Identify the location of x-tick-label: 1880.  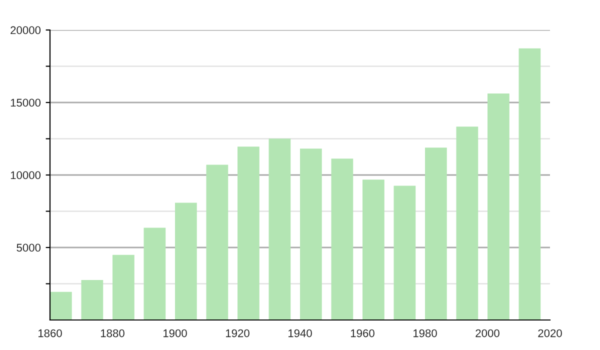
(112, 333).